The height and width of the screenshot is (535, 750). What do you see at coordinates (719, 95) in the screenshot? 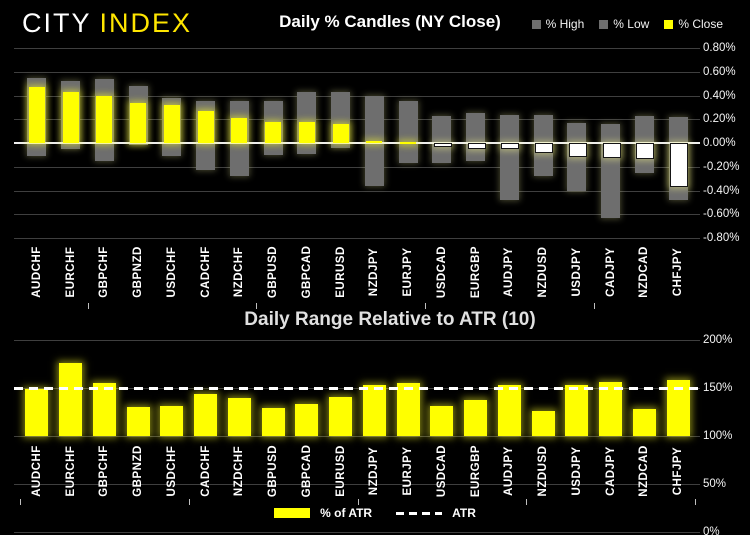
I see `y-axis-label: 0.40%` at bounding box center [719, 95].